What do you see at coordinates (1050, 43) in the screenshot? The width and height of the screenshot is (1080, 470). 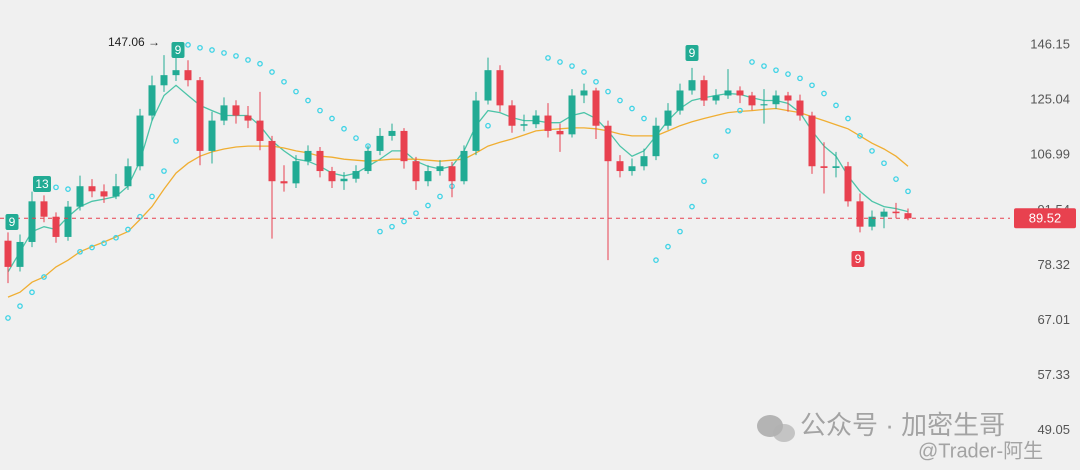 I see `y-tick-label: 146.15` at bounding box center [1050, 43].